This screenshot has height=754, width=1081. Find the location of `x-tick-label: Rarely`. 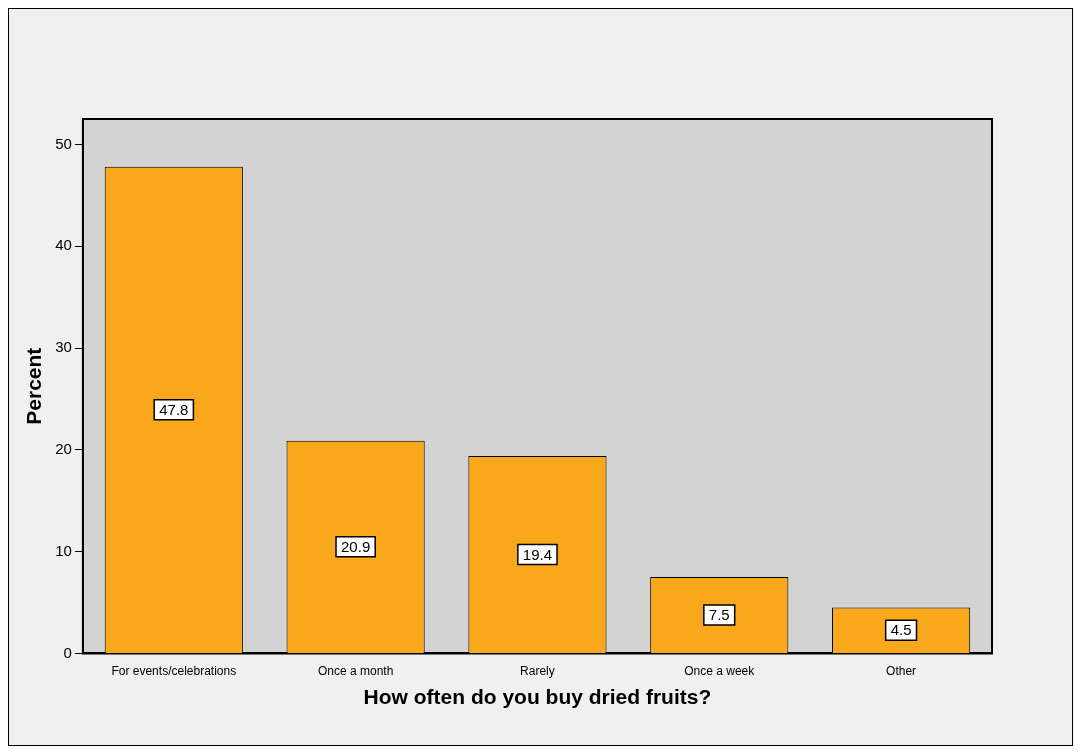

x-tick-label: Rarely is located at coordinates (537, 670).